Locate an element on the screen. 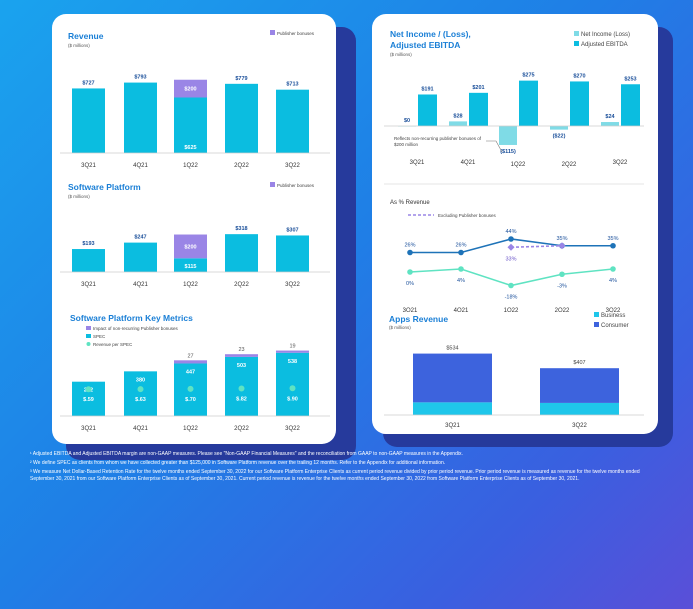 The height and width of the screenshot is (609, 693). metrics-rps-label: $.82 is located at coordinates (241, 400).